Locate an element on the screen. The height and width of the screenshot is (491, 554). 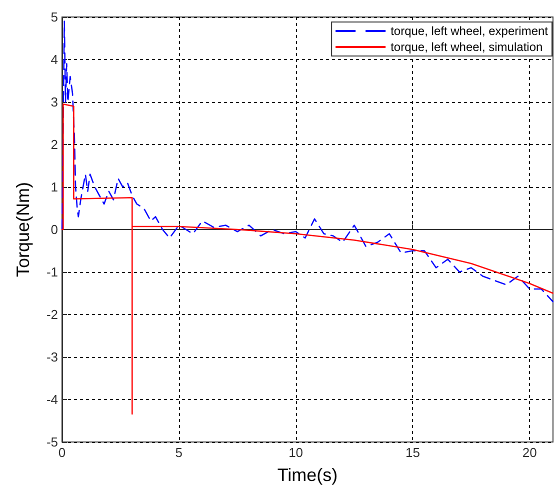
y-tick-label: 2 is located at coordinates (54, 144).